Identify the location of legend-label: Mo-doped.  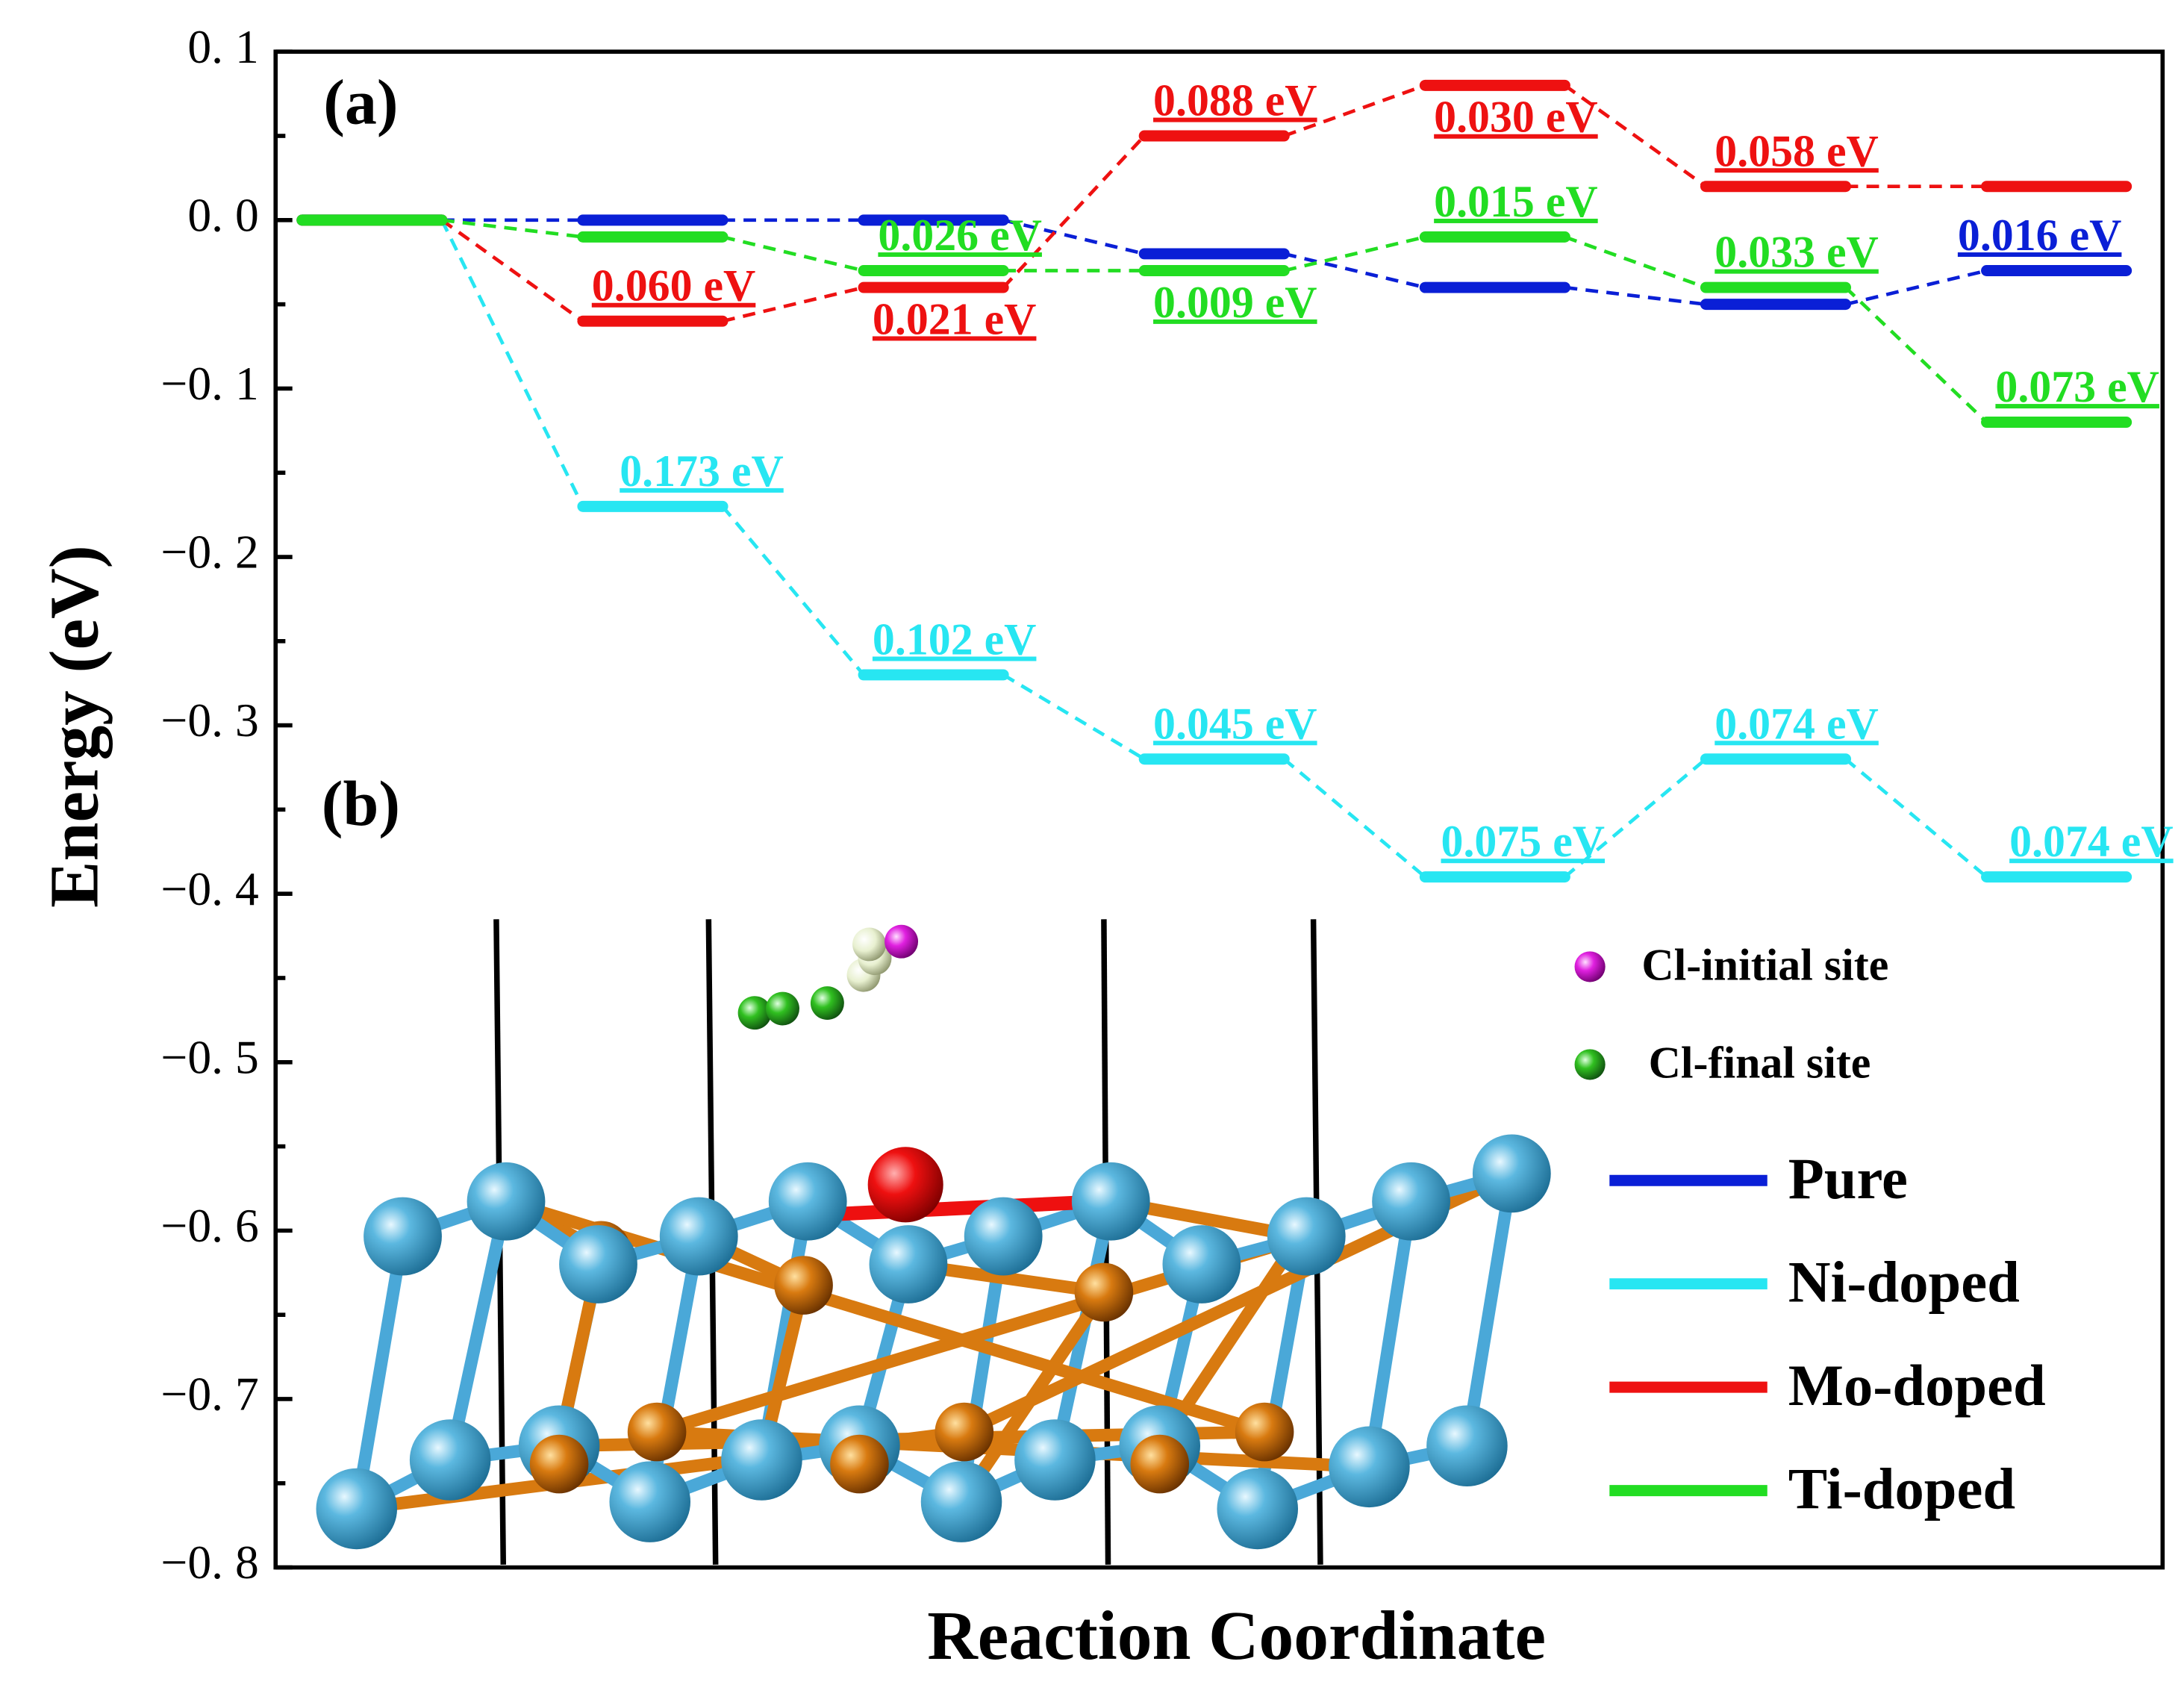
(1917, 1385).